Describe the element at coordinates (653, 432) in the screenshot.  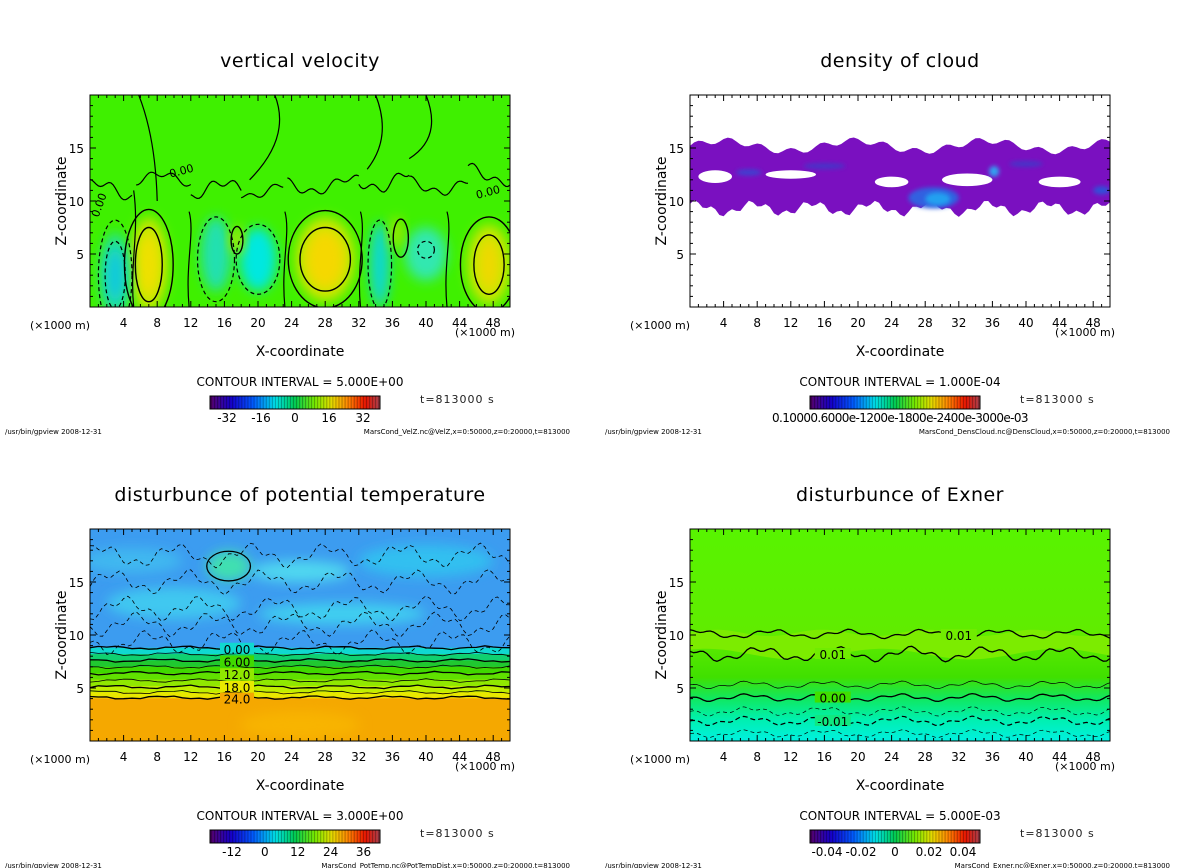
I see `footer-left: /usr/bin/gpview 2008-12-31` at that location.